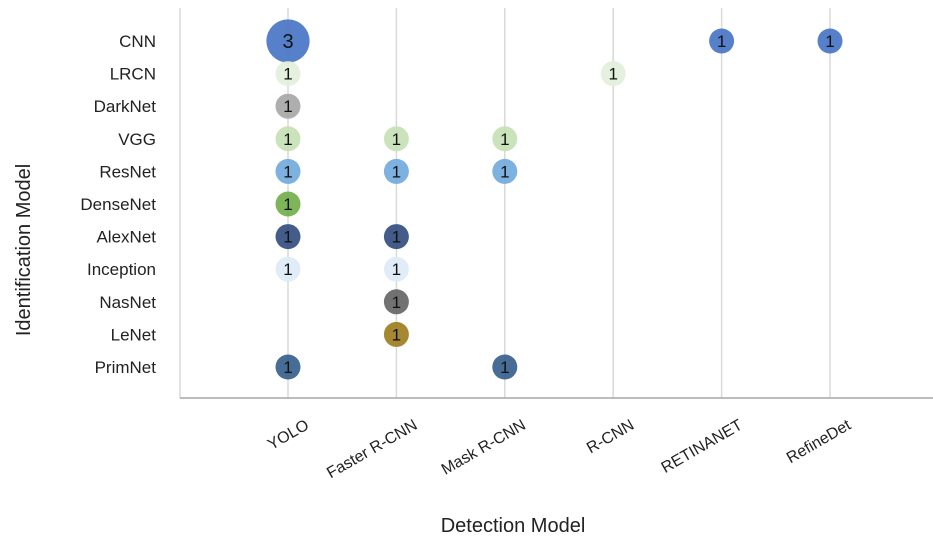 This screenshot has width=933, height=539. Describe the element at coordinates (127, 302) in the screenshot. I see `y-tick-label: NasNet` at that location.